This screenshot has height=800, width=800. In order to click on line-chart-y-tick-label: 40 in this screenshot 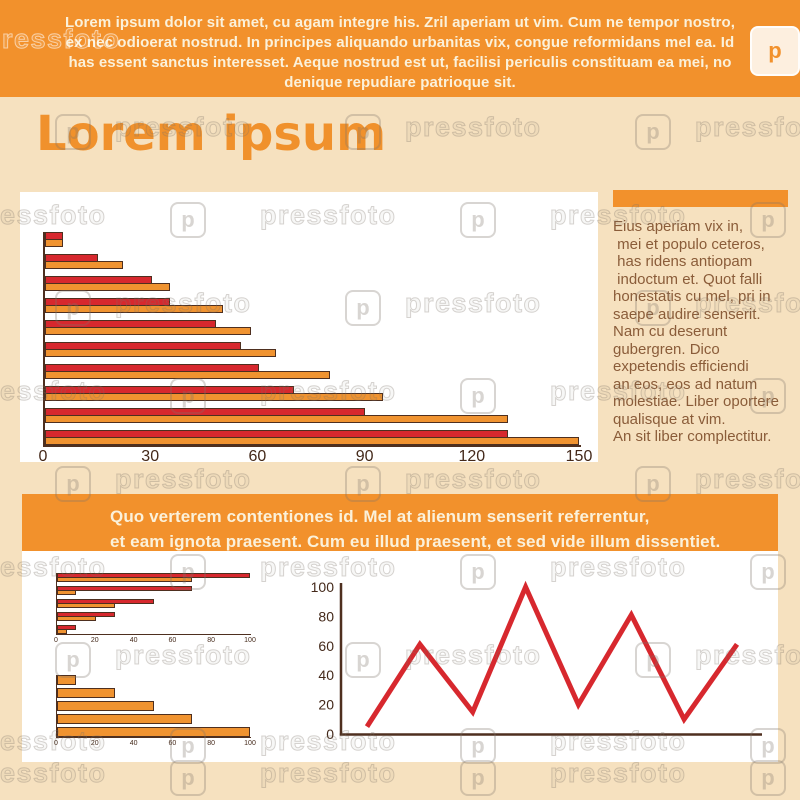, I will do `click(326, 675)`.